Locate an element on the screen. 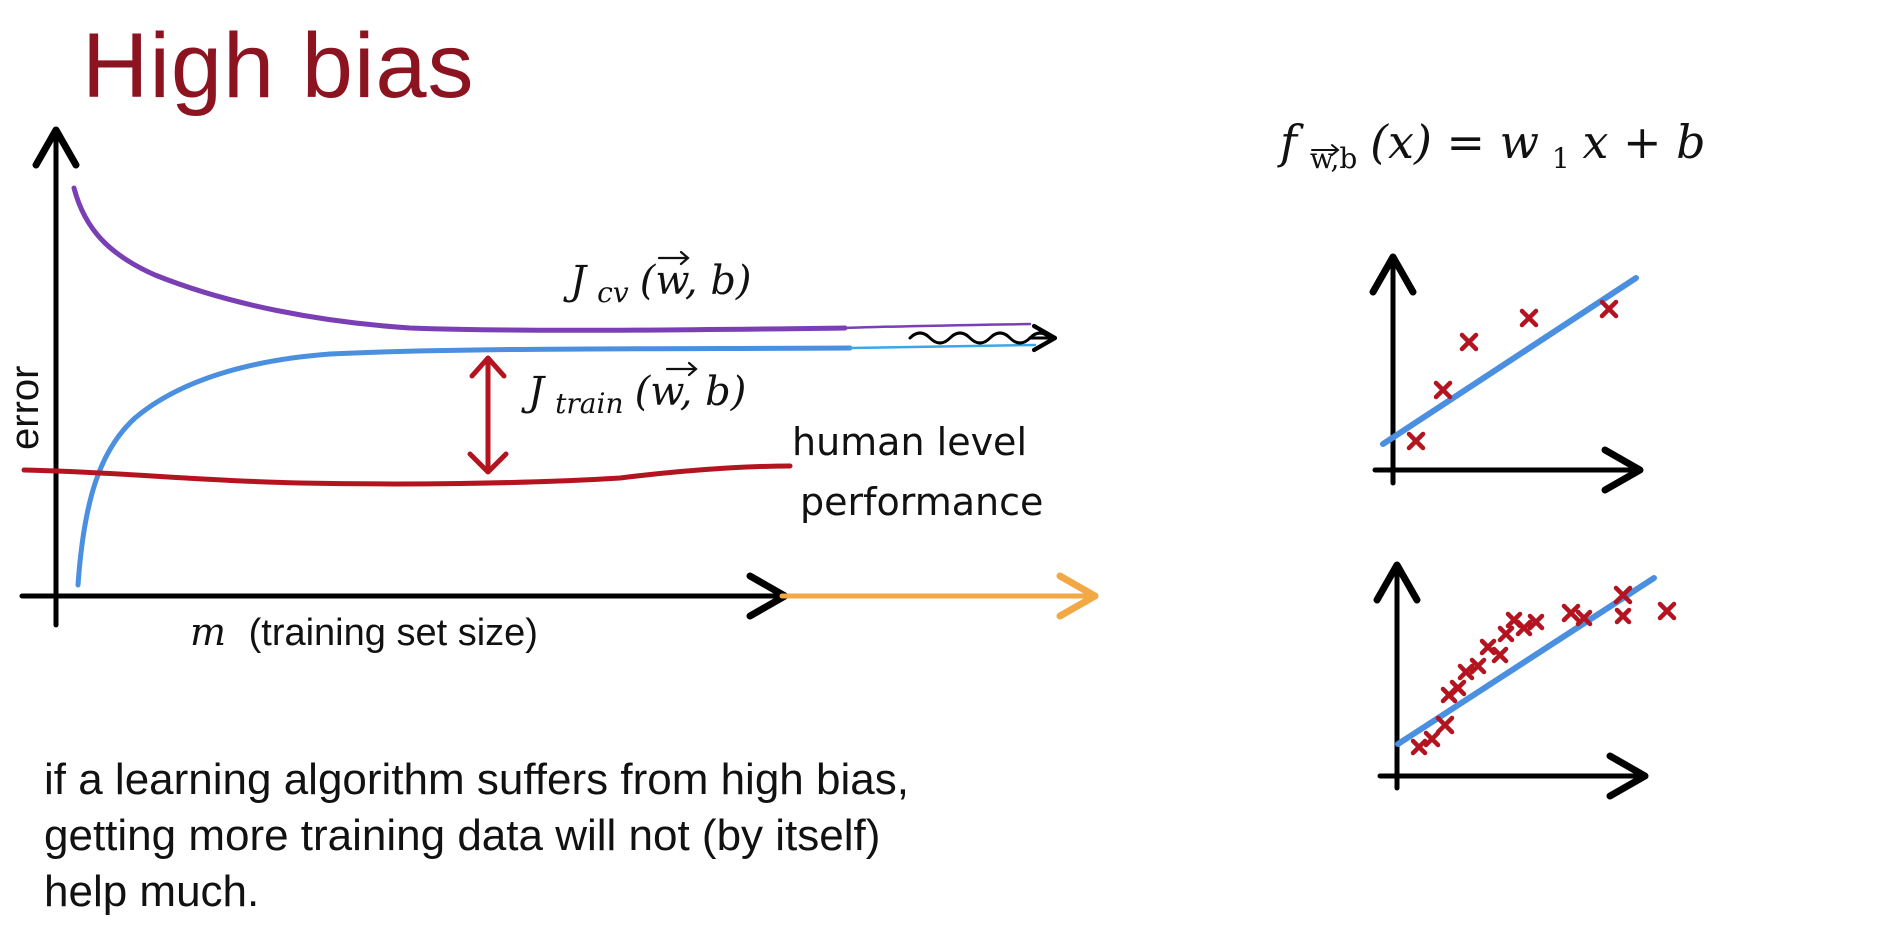 Image resolution: width=1883 pixels, height=929 pixels. train-error-curve is located at coordinates (464, 466).